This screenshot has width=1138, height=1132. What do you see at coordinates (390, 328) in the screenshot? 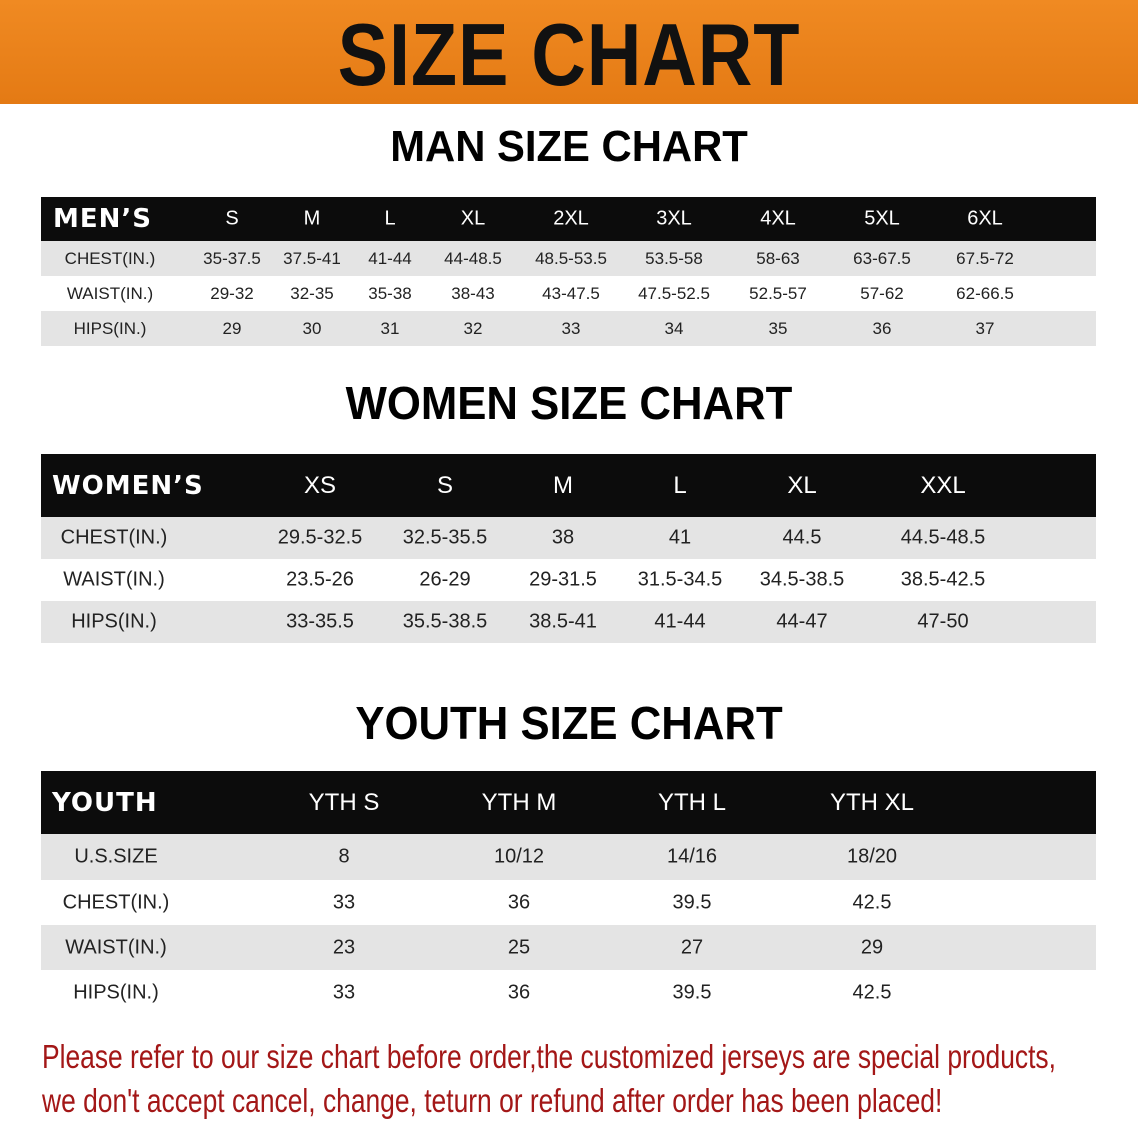
I see `table-cell: 31` at bounding box center [390, 328].